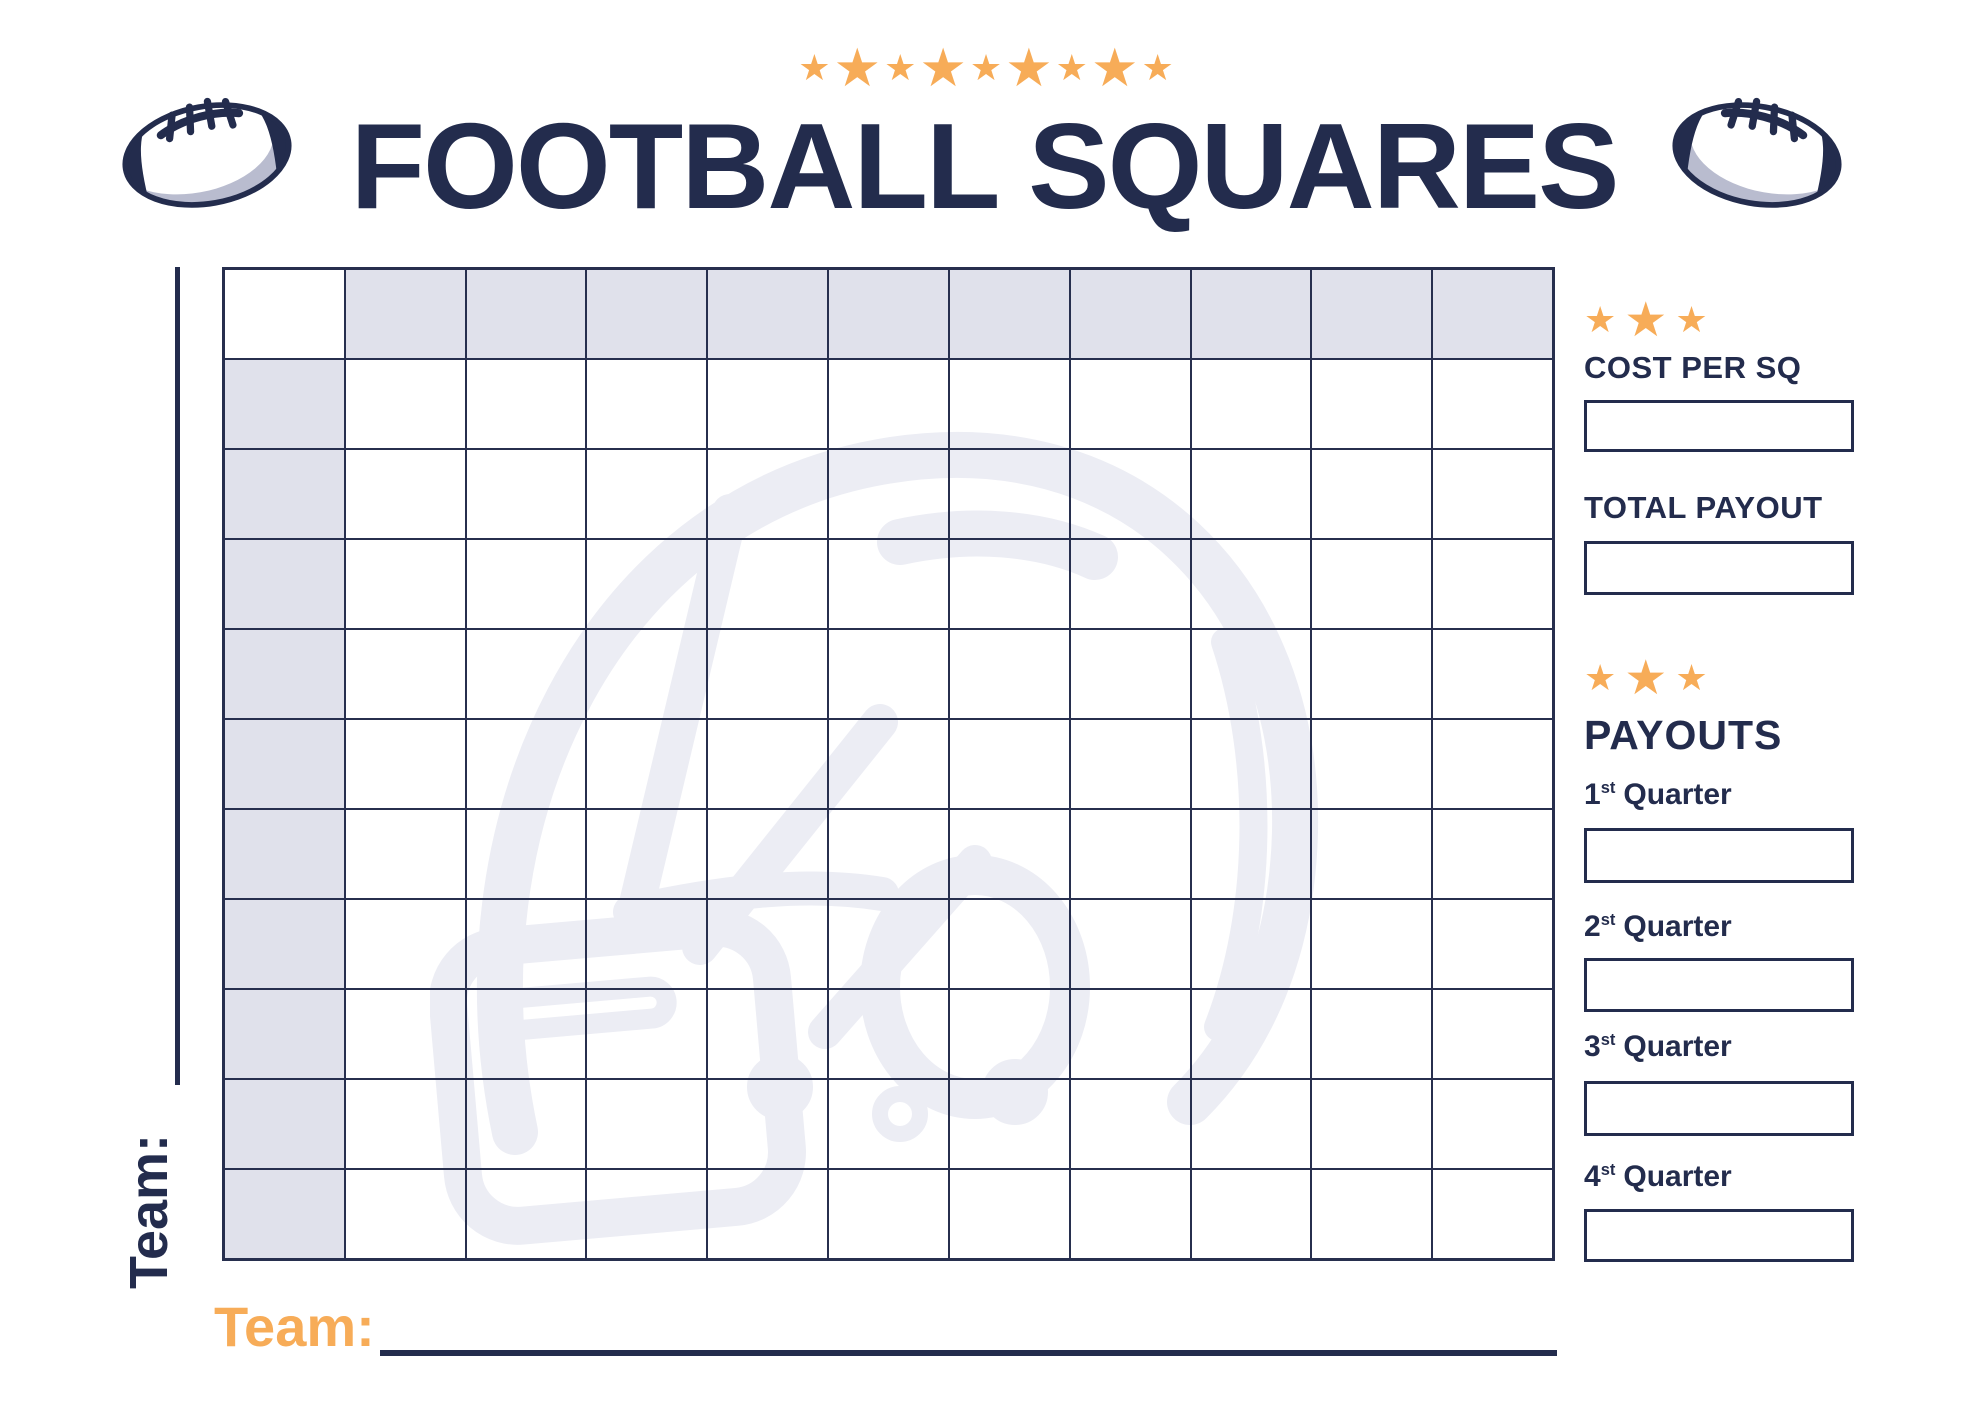 The width and height of the screenshot is (1968, 1424). What do you see at coordinates (284, 314) in the screenshot?
I see `grid-corner-cell` at bounding box center [284, 314].